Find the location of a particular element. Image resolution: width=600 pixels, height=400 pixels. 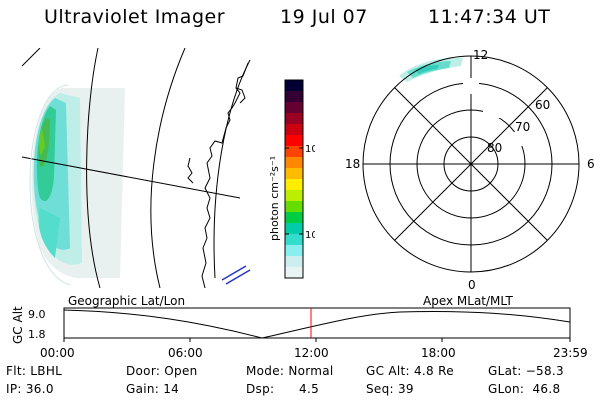

timeline-ytick-bottom: 1.8 is located at coordinates (37, 334).